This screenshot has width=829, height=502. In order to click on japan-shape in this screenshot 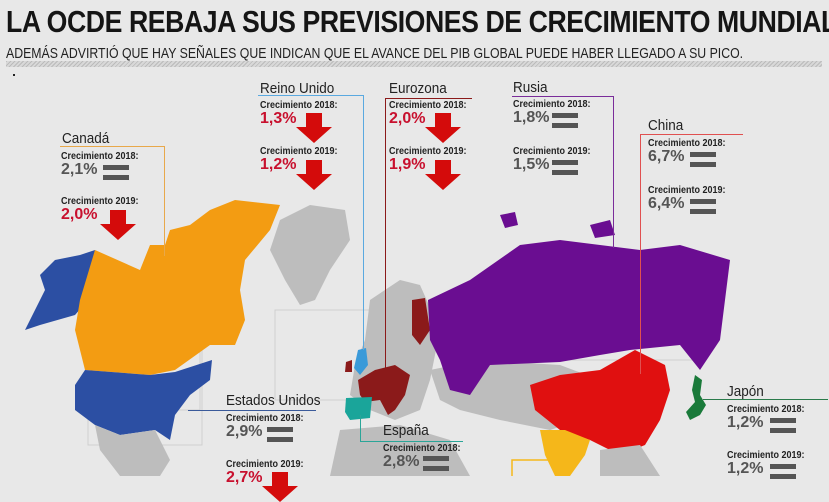, I will do `click(696, 397)`.